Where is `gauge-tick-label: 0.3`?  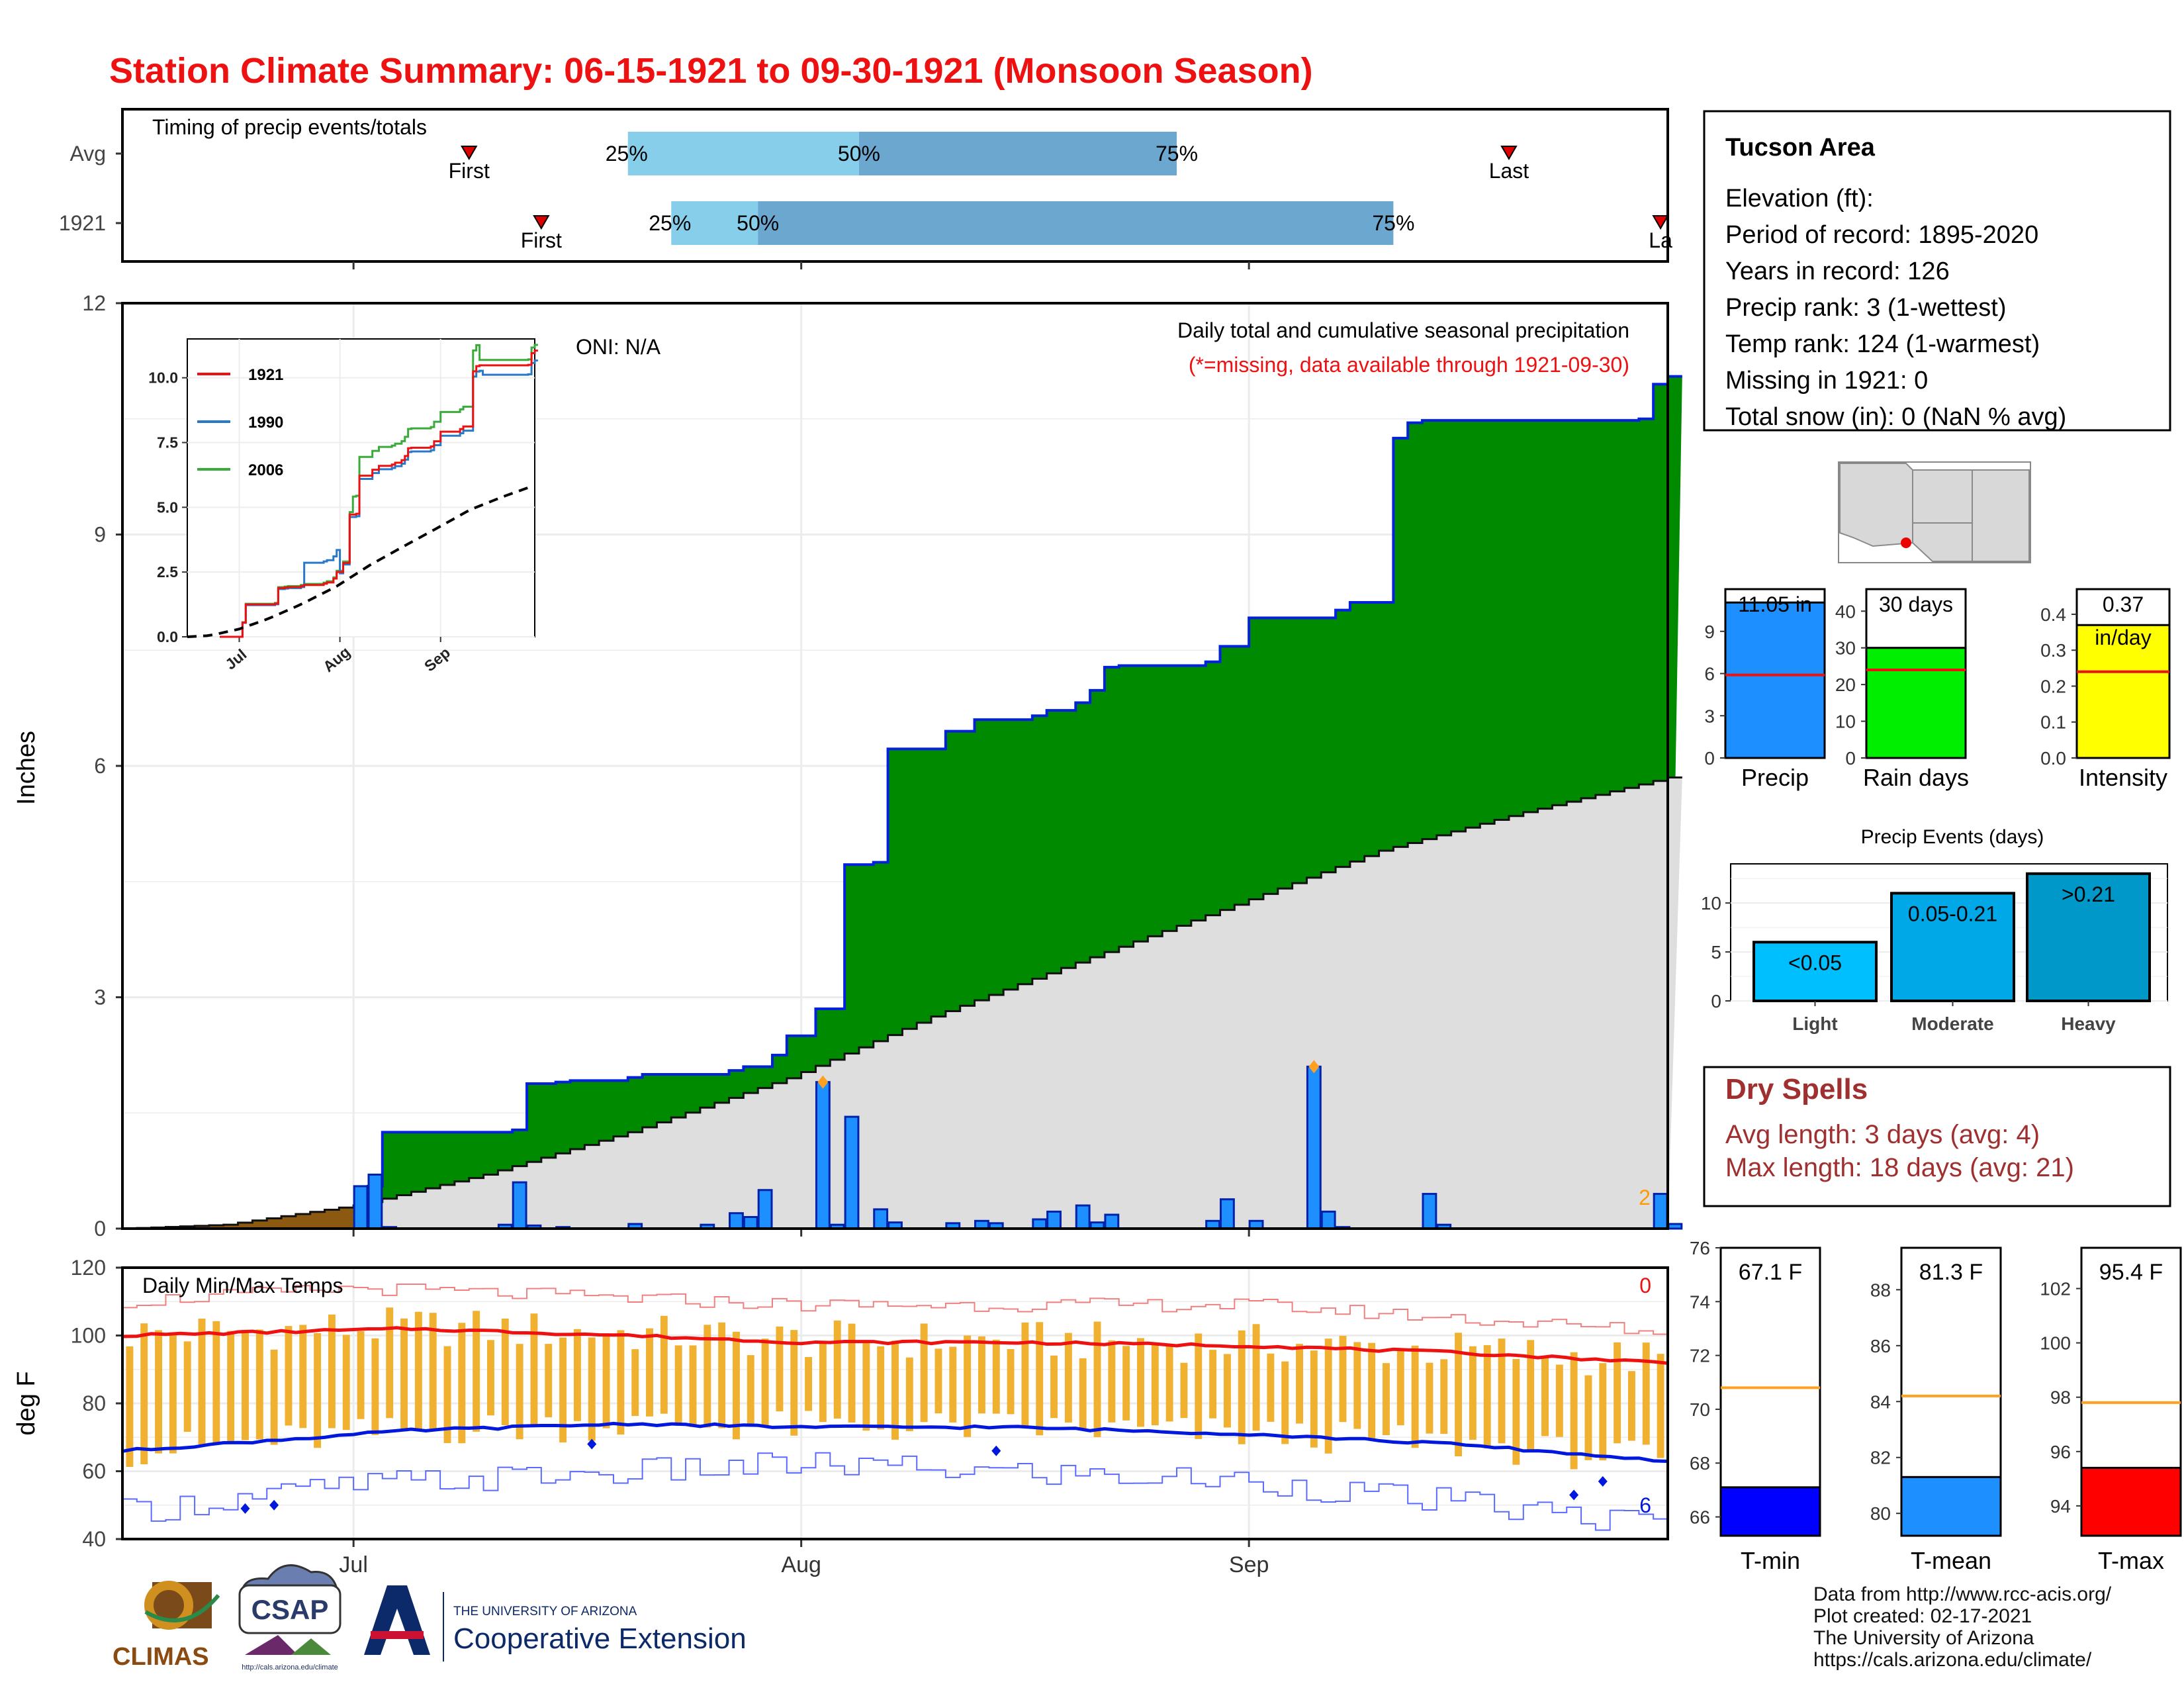 gauge-tick-label: 0.3 is located at coordinates (2053, 650).